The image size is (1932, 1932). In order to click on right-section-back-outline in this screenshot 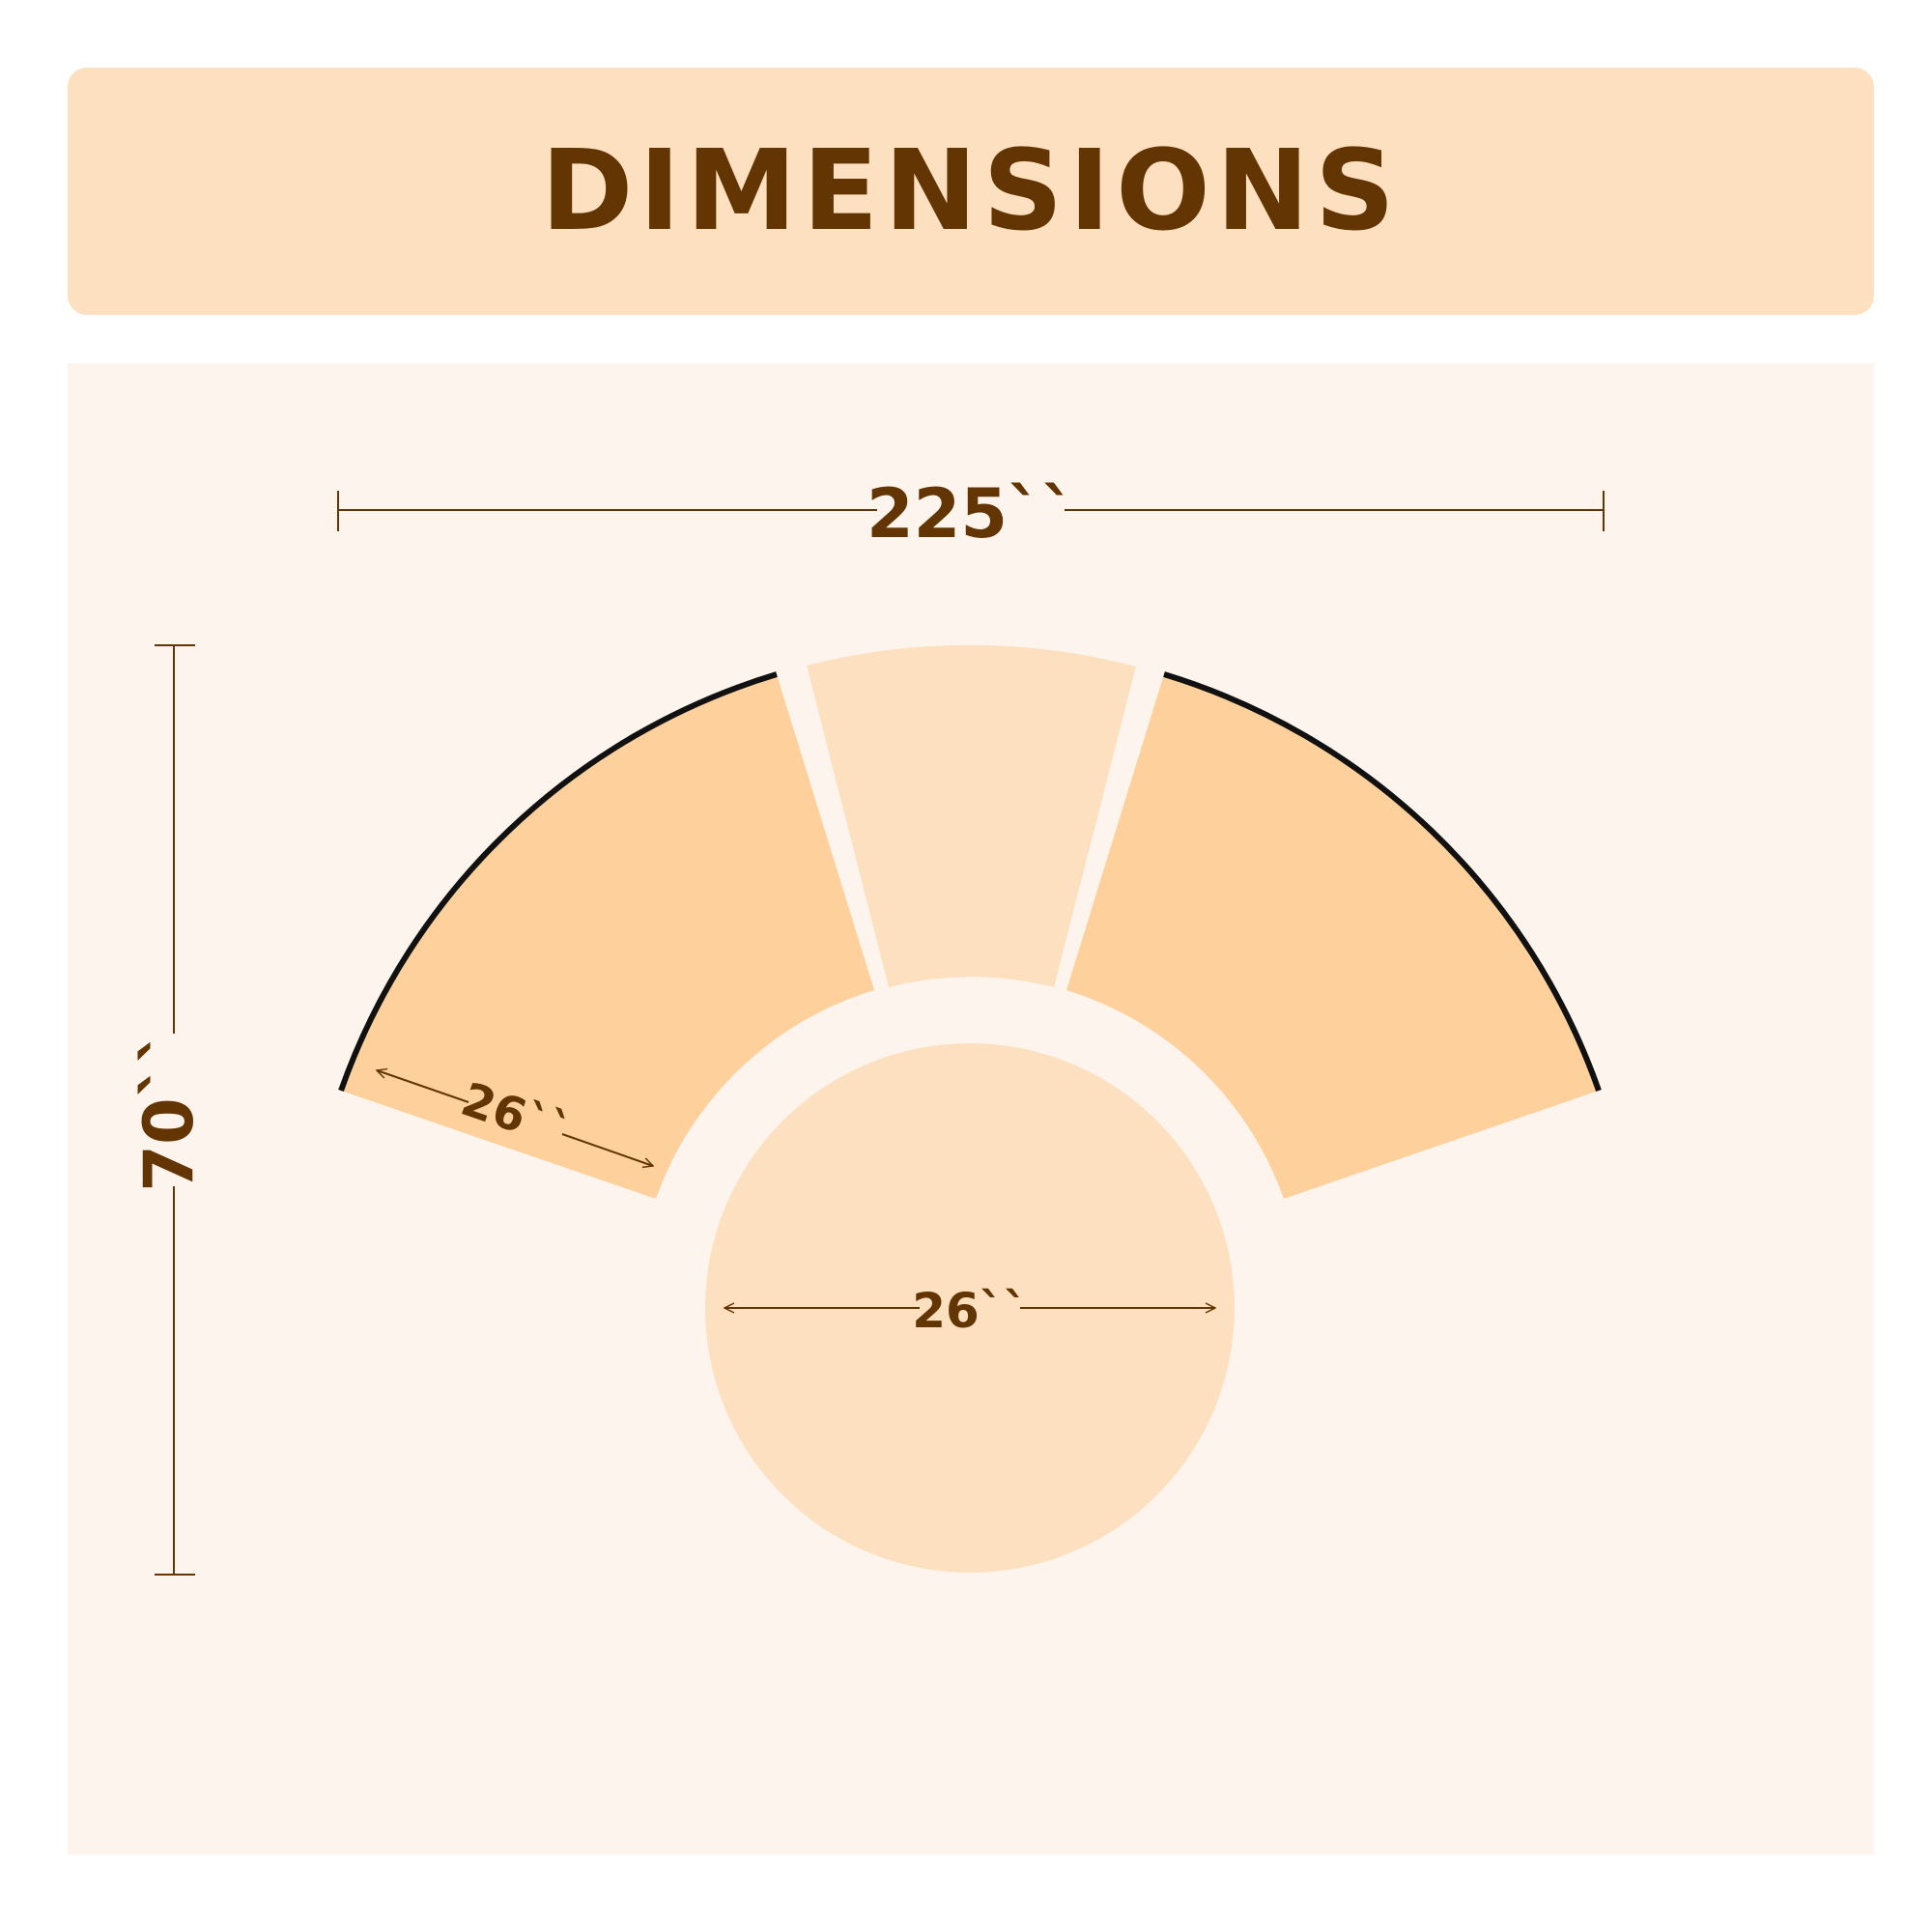, I will do `click(1382, 881)`.